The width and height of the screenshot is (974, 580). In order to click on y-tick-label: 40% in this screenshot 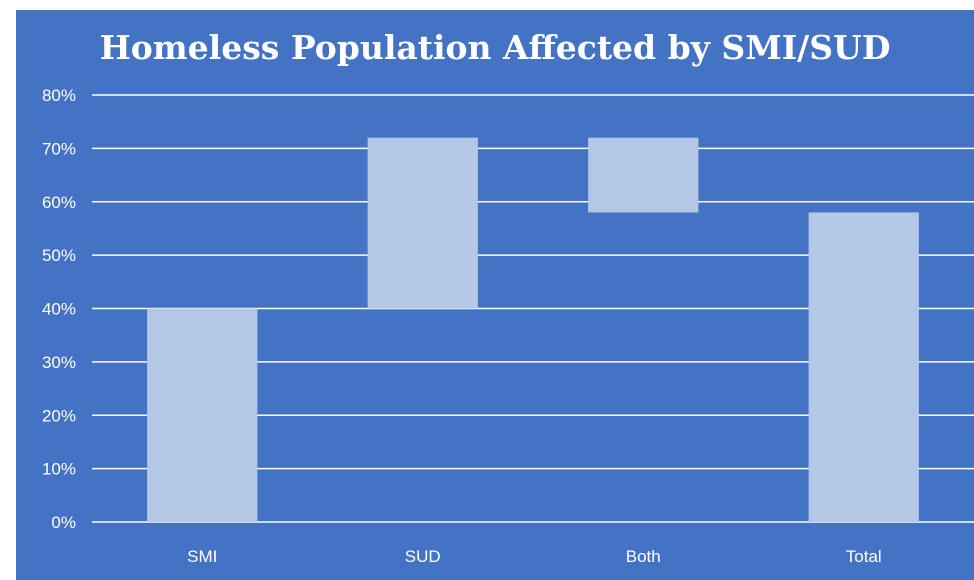, I will do `click(59, 309)`.